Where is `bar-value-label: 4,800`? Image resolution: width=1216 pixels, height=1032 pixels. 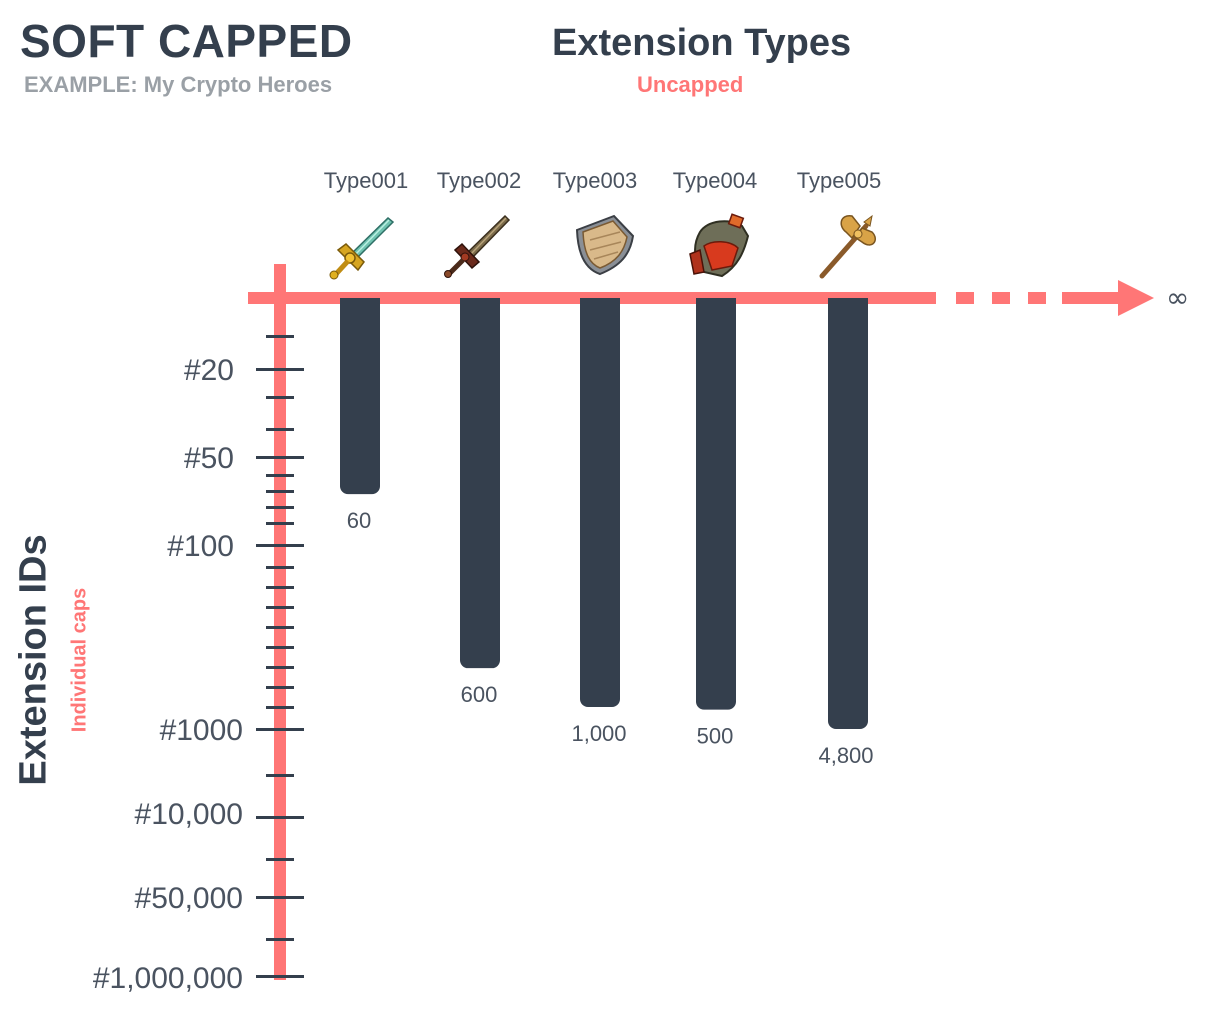
bar-value-label: 4,800 is located at coordinates (845, 755).